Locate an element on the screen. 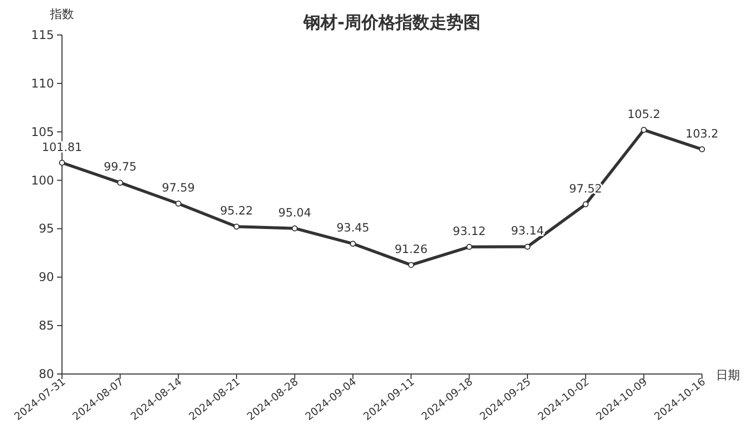 Image resolution: width=752 pixels, height=427 pixels. data-label: 99.75 is located at coordinates (120, 167).